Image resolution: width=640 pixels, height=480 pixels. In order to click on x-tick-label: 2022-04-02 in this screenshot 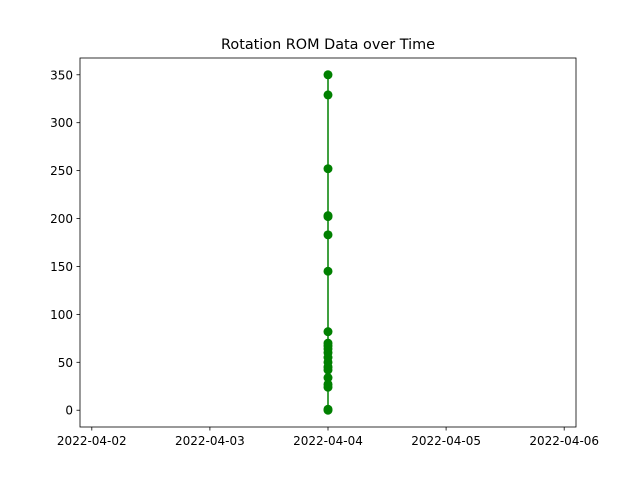, I will do `click(92, 441)`.